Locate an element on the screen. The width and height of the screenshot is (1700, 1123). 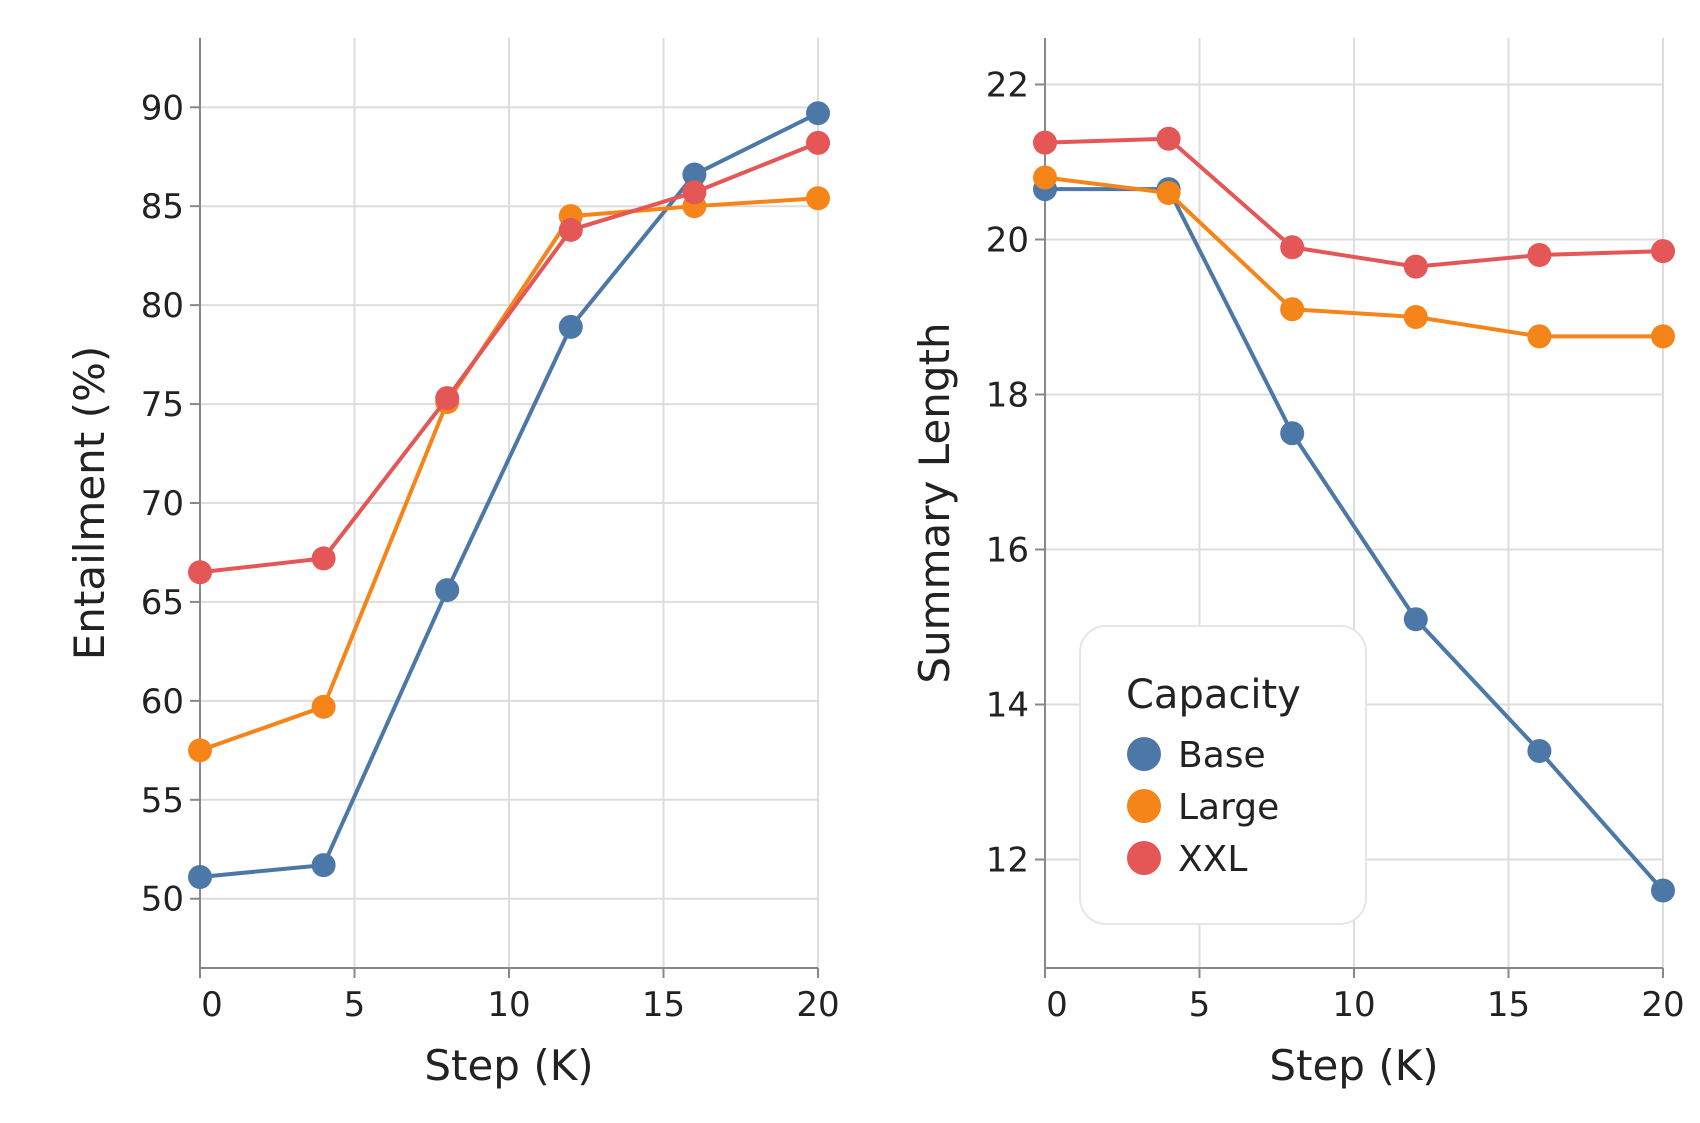
y-tick-label: 22 is located at coordinates (1007, 86).